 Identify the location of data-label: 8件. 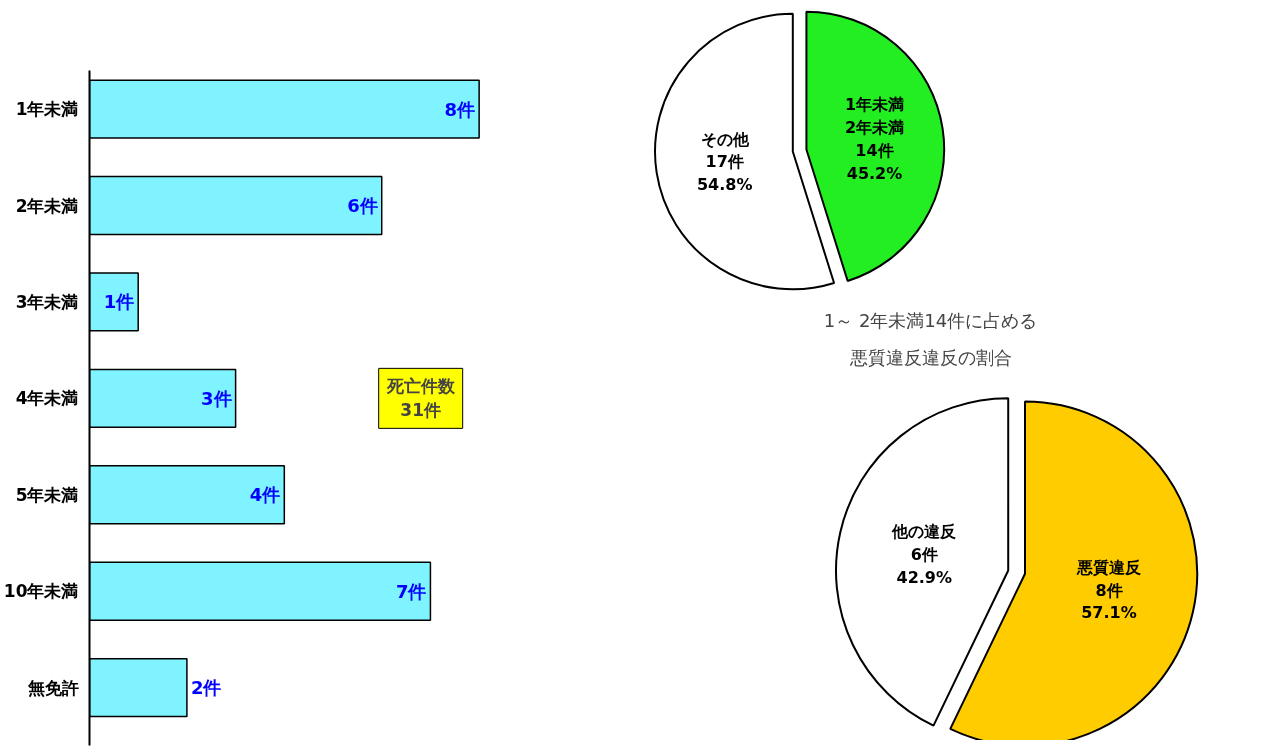
(460, 109).